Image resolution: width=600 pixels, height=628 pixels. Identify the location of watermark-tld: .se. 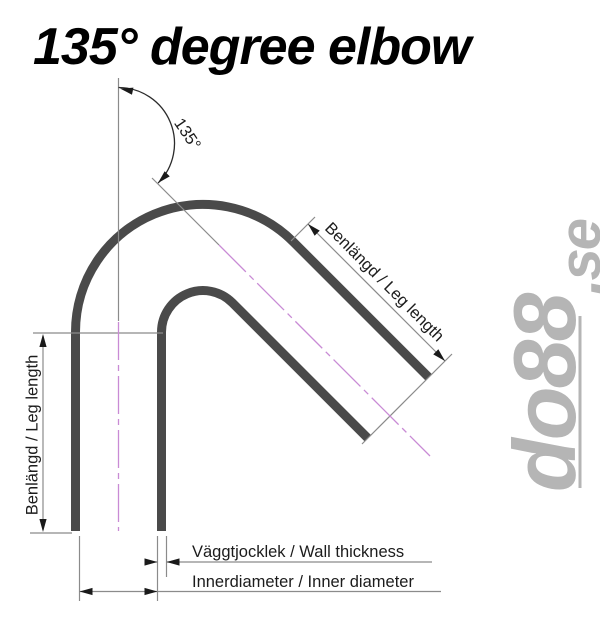
(574, 256).